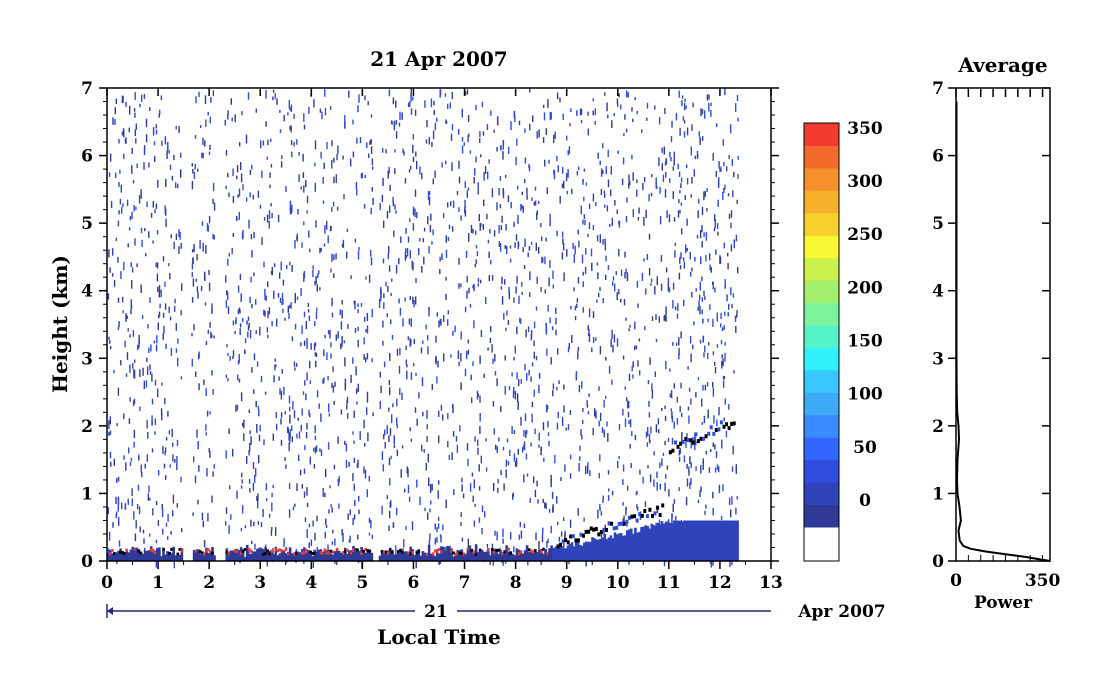 This screenshot has height=698, width=1107. I want to click on x-tick-label: 12, so click(720, 583).